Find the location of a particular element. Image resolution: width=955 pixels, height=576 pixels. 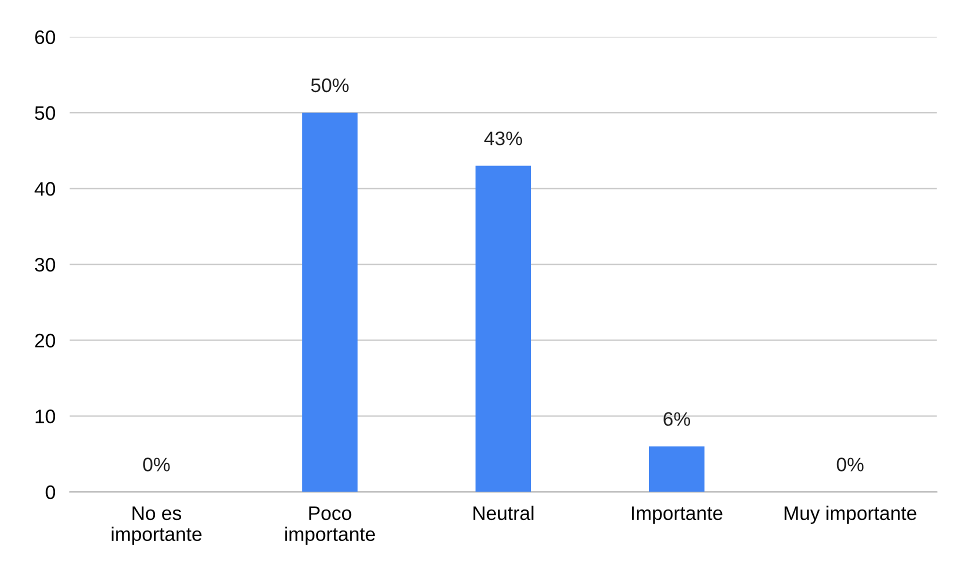

x-tick-label: Poco importante is located at coordinates (330, 525).